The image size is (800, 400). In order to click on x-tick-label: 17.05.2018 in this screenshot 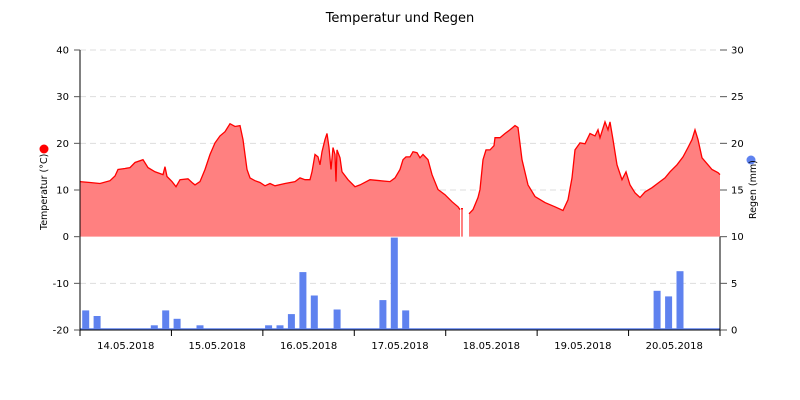, I will do `click(399, 346)`.